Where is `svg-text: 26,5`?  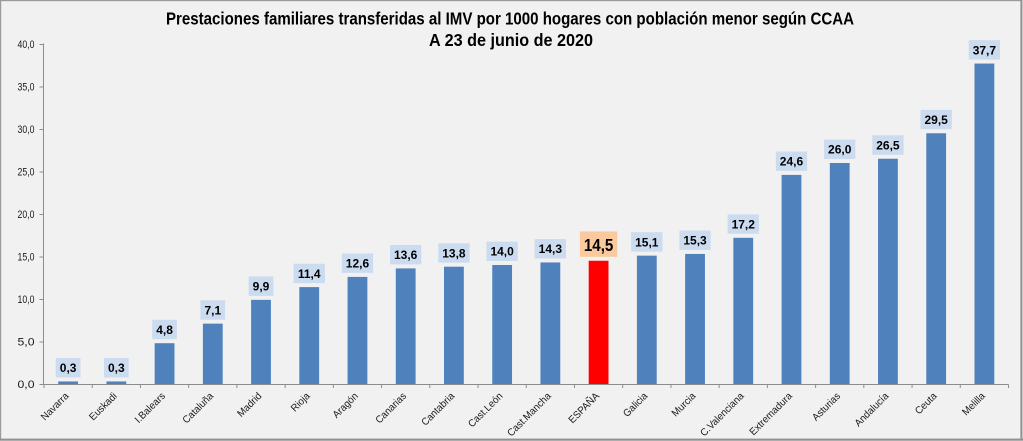 svg-text: 26,5 is located at coordinates (888, 145).